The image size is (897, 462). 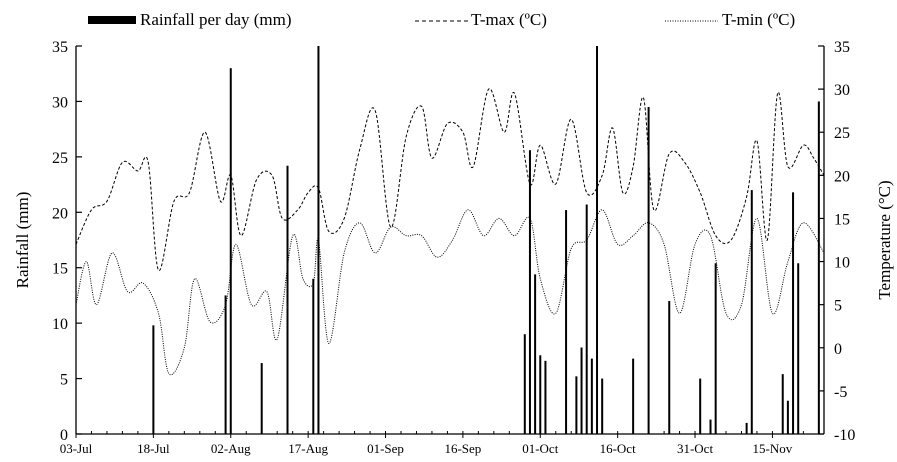 I want to click on legend-rainfall-swatch, so click(x=112, y=20).